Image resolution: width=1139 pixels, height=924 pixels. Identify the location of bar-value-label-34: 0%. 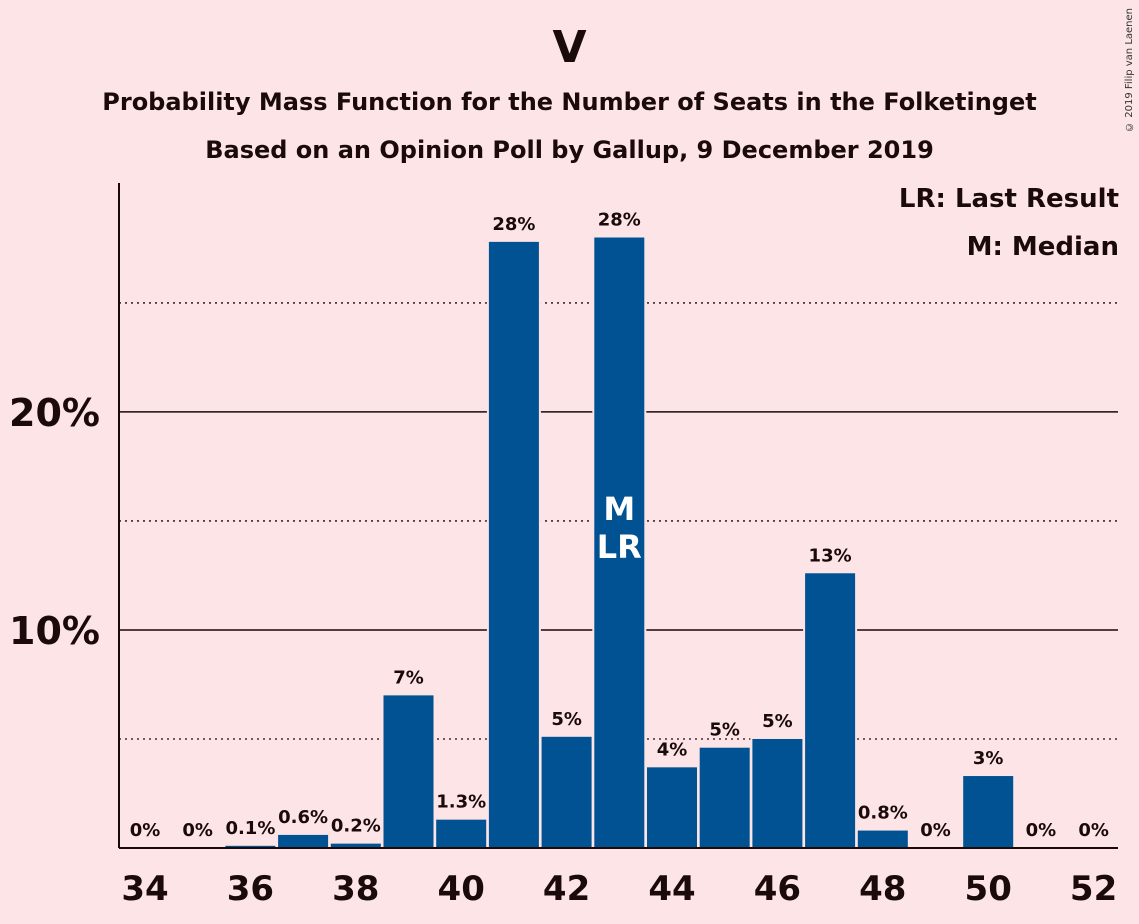
(145, 830).